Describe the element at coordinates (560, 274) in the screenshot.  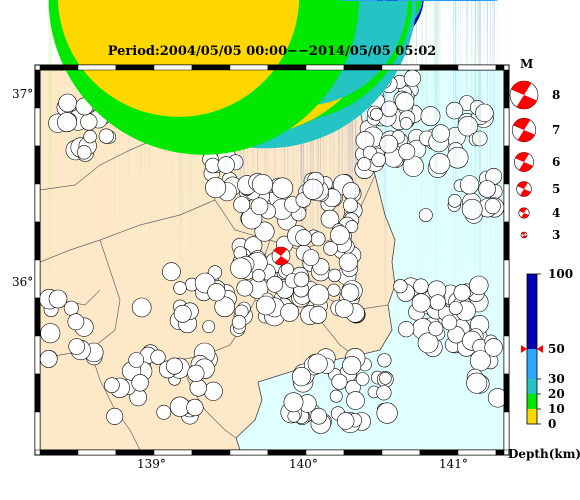
I see `depth-tick-label: 100` at that location.